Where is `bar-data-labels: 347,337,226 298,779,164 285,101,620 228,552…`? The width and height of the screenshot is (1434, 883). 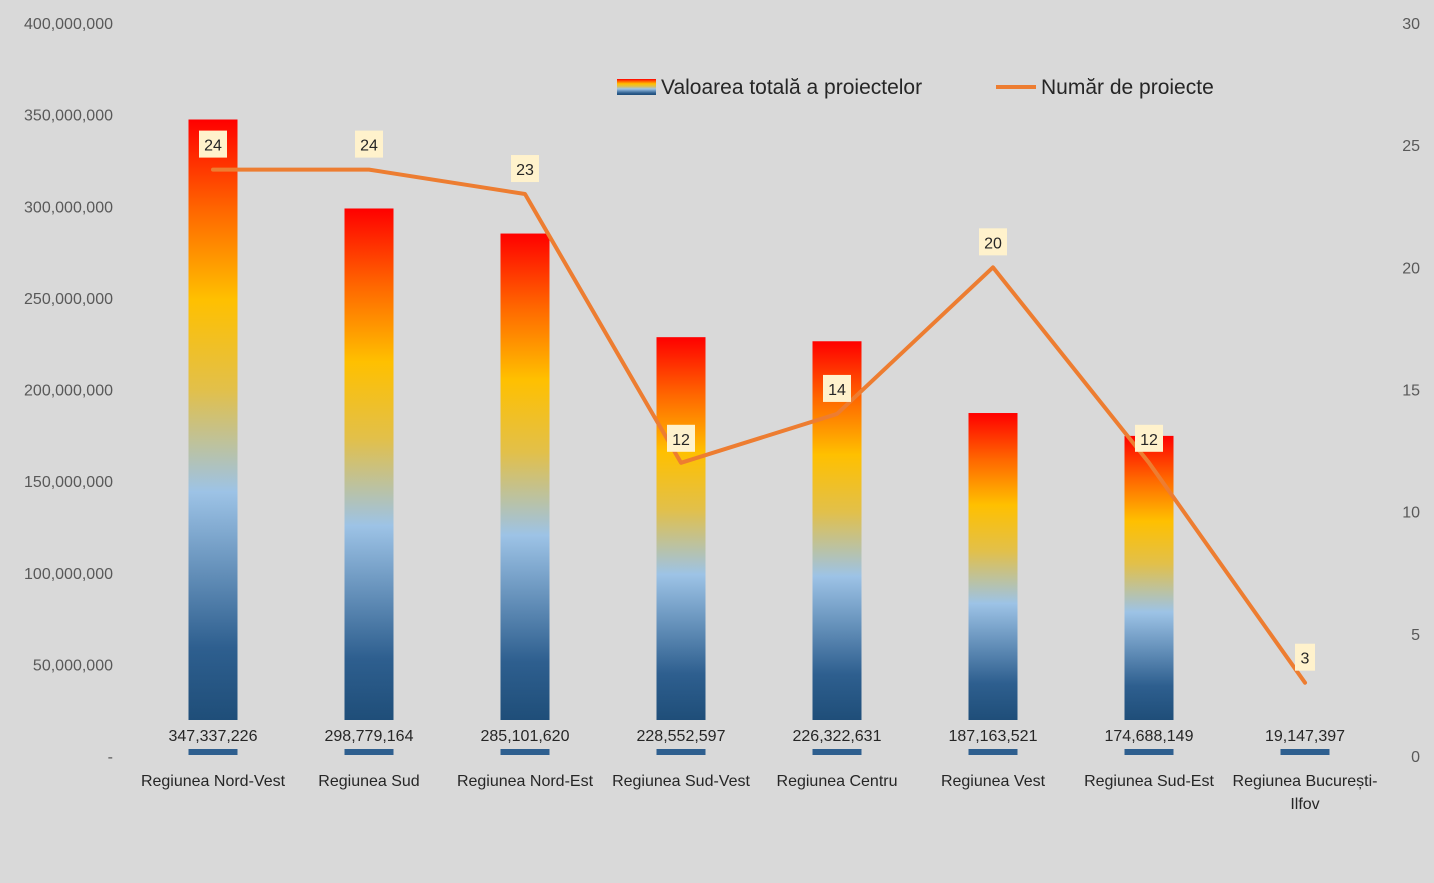 bar-data-labels: 347,337,226 298,779,164 285,101,620 228,552… is located at coordinates (757, 736).